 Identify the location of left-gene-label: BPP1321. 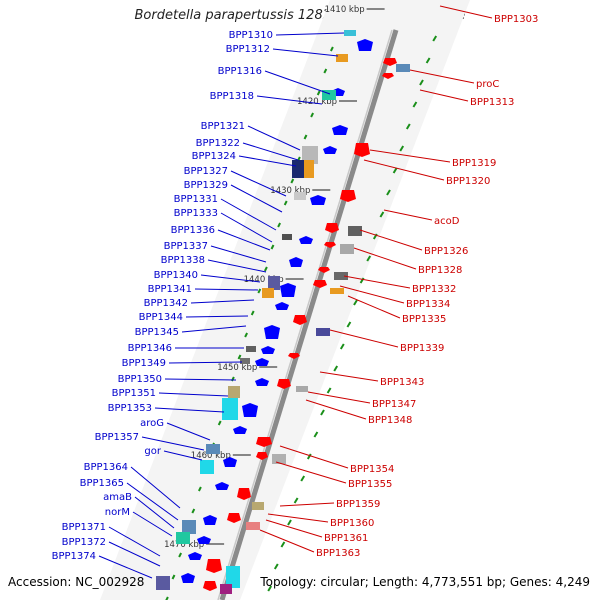
(223, 126).